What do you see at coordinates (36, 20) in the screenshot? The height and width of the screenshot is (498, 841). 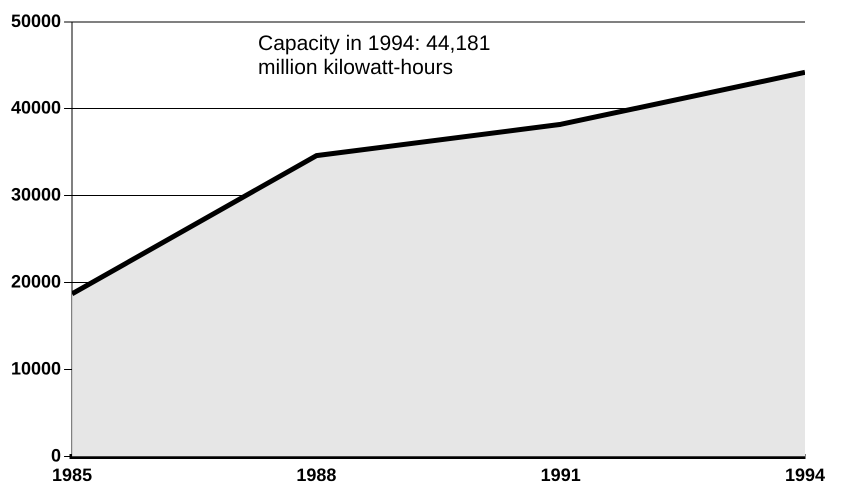 I see `y-tick-label: 50000` at bounding box center [36, 20].